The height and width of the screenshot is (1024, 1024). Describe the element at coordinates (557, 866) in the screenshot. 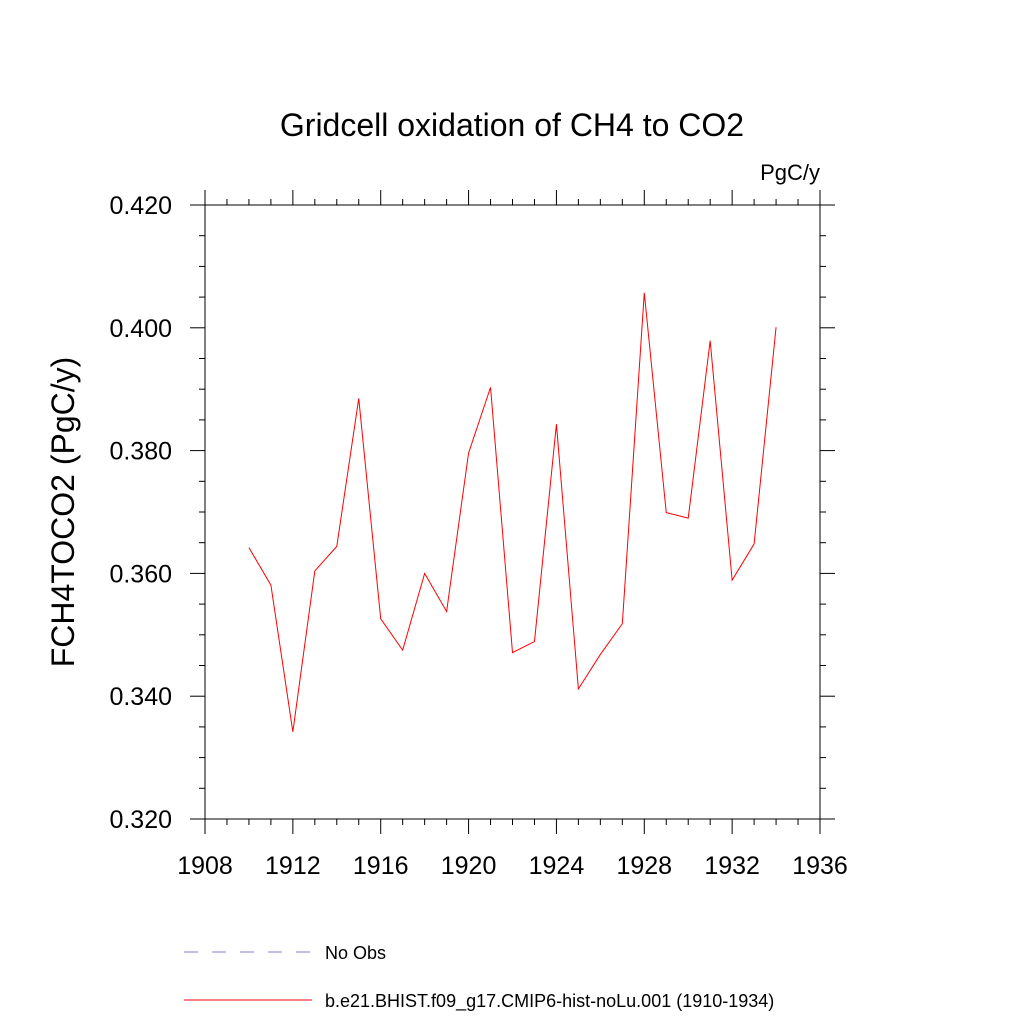

I see `x-tick-label: 1924` at that location.